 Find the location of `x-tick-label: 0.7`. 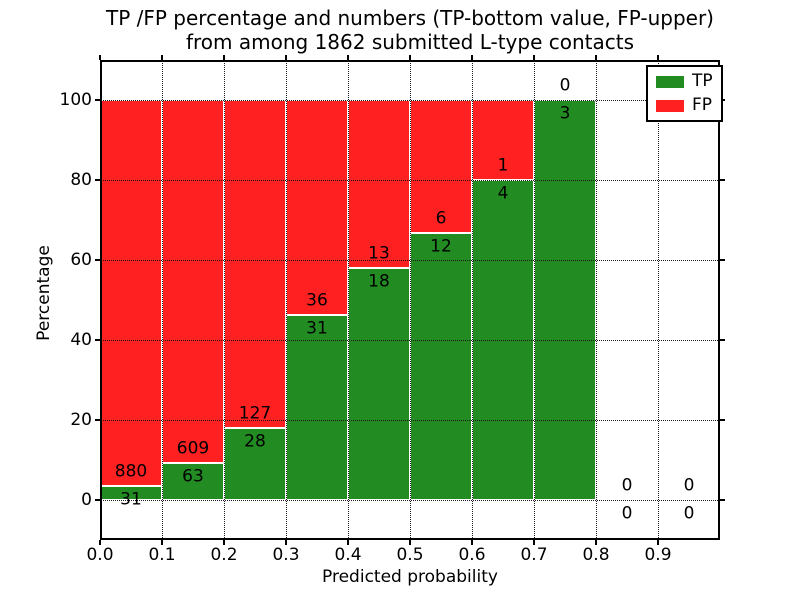

x-tick-label: 0.7 is located at coordinates (534, 555).